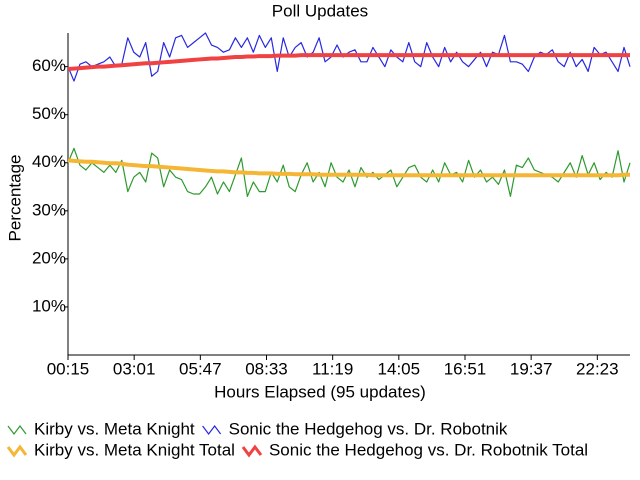 The width and height of the screenshot is (640, 480). I want to click on y-tick-label: 40%, so click(49, 161).